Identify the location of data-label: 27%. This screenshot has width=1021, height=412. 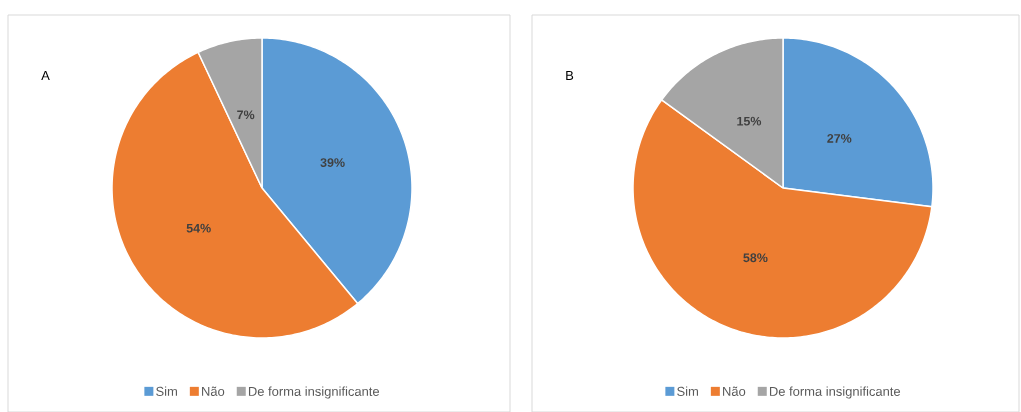
(839, 138).